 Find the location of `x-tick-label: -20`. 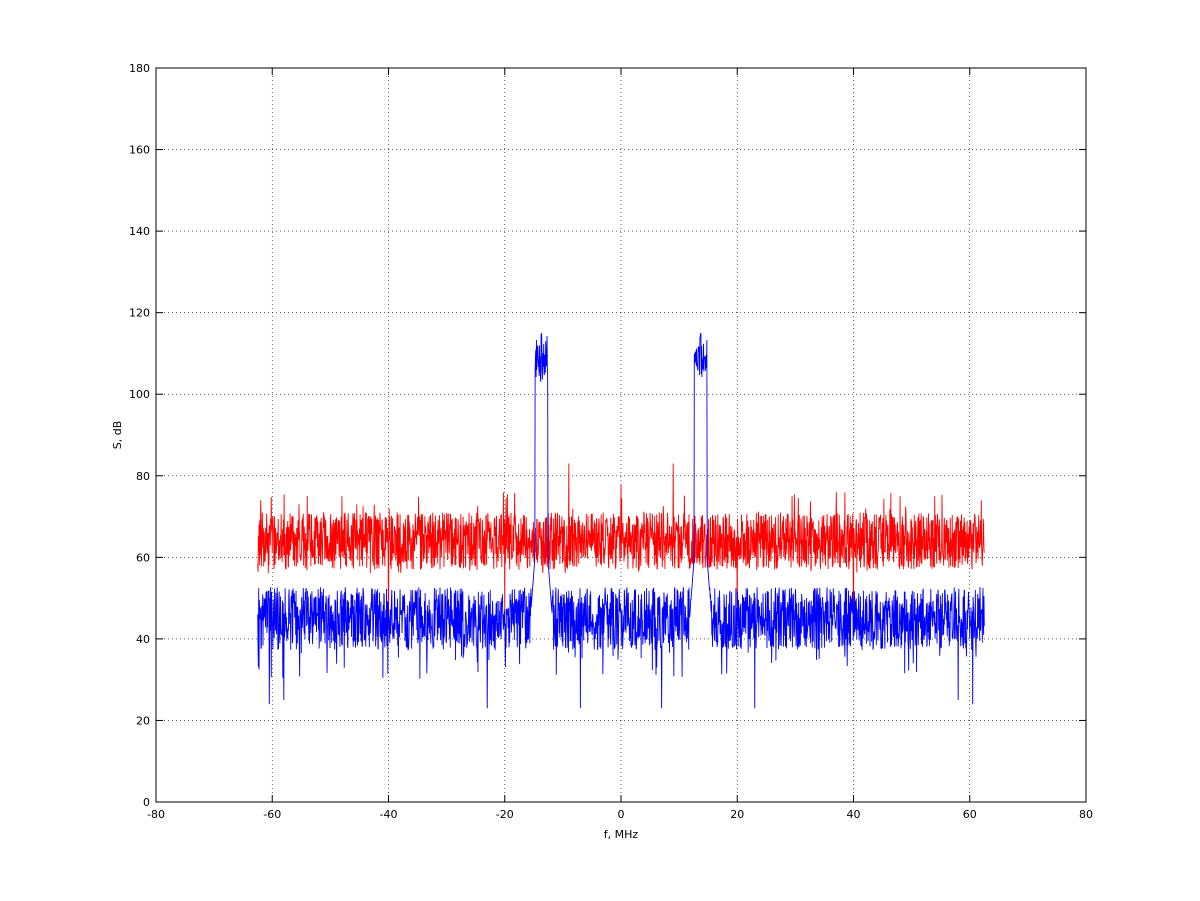

x-tick-label: -20 is located at coordinates (505, 814).